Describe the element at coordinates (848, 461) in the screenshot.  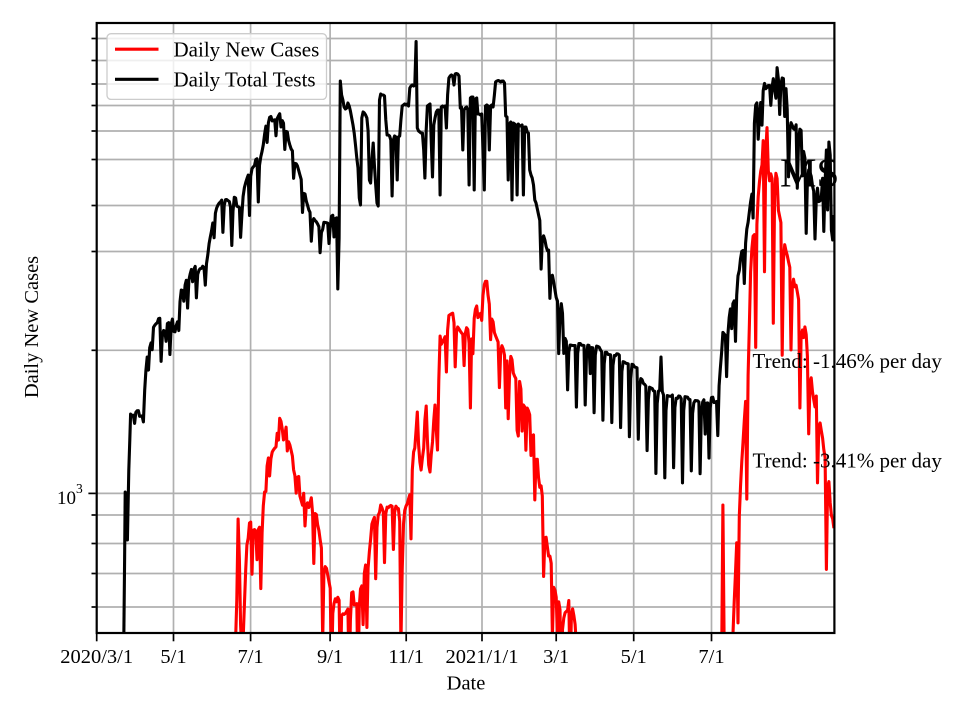
I see `svg-text: Trend: -3.41% per day` at that location.